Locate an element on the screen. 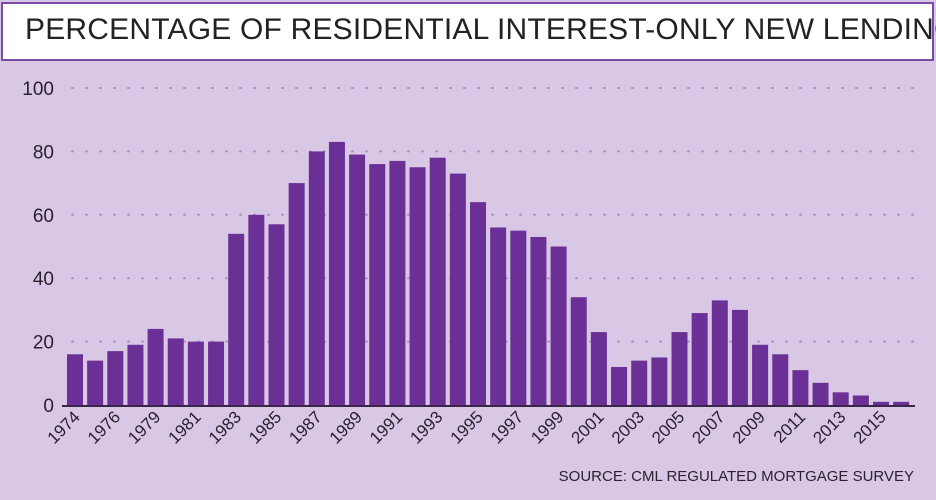 Image resolution: width=936 pixels, height=500 pixels. x-tick-label: 2009 is located at coordinates (749, 427).